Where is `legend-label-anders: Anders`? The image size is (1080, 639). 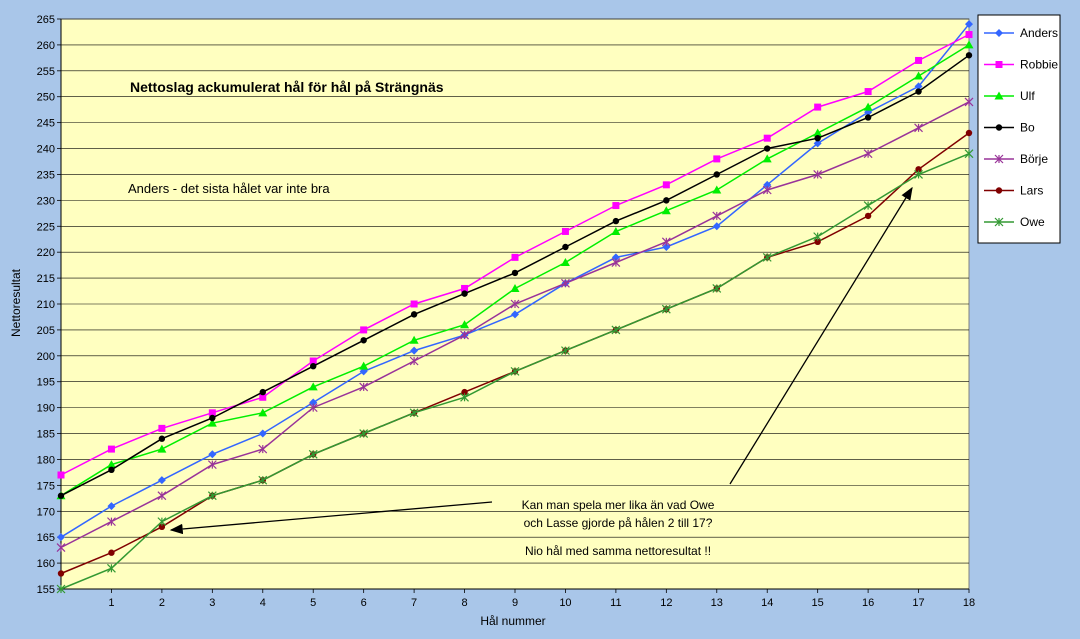 legend-label-anders: Anders is located at coordinates (1039, 33).